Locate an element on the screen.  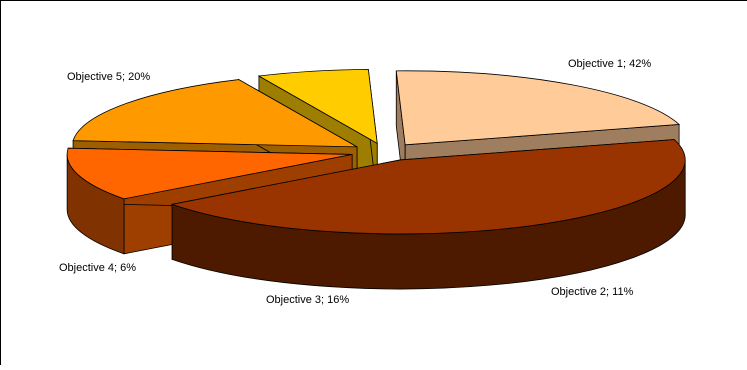
data-label-objective-3: Objective 3; 16% is located at coordinates (307, 300).